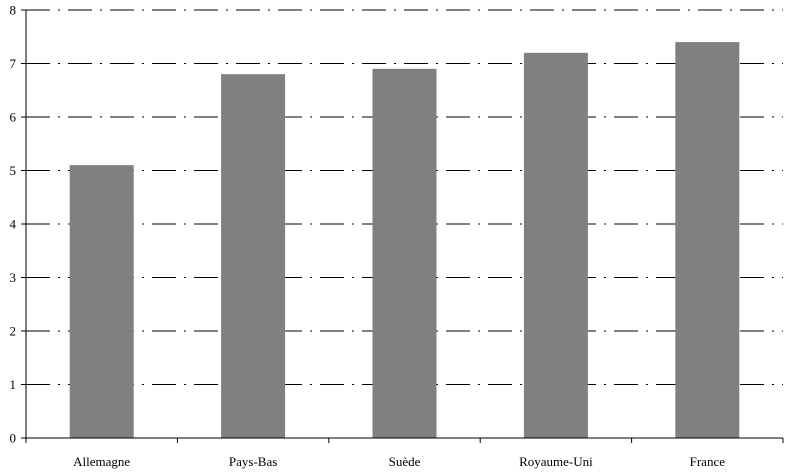  What do you see at coordinates (13, 438) in the screenshot?
I see `y-tick-label: 0` at bounding box center [13, 438].